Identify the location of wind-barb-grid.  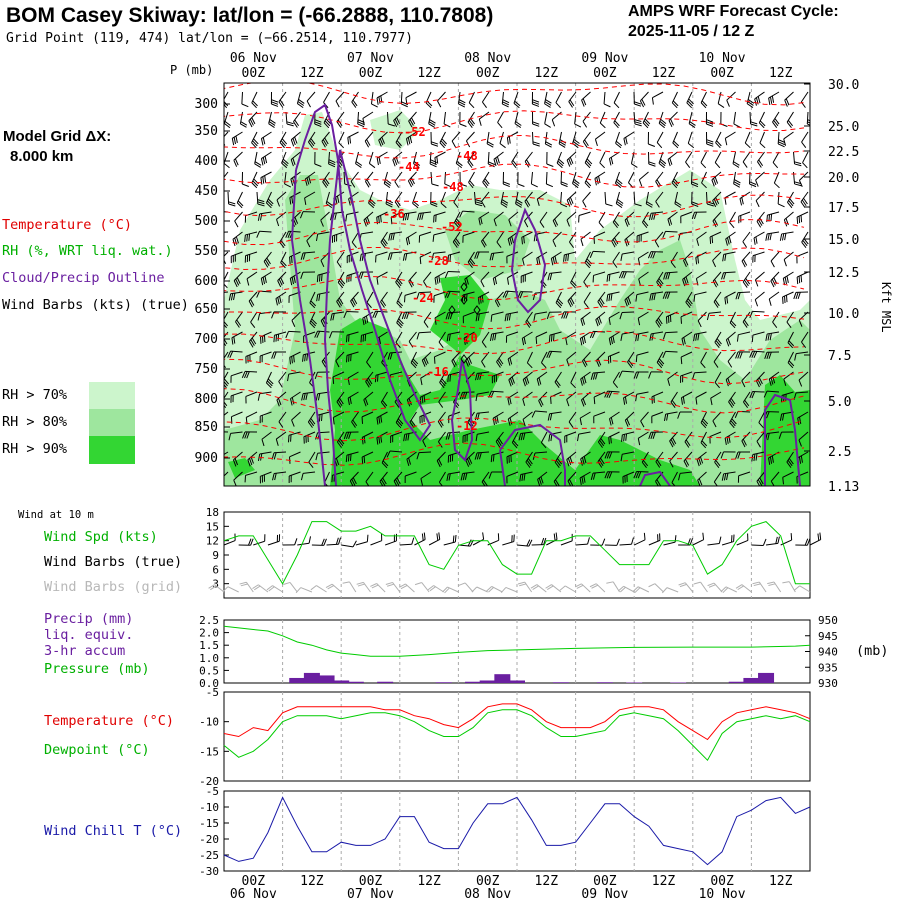
(659, 588).